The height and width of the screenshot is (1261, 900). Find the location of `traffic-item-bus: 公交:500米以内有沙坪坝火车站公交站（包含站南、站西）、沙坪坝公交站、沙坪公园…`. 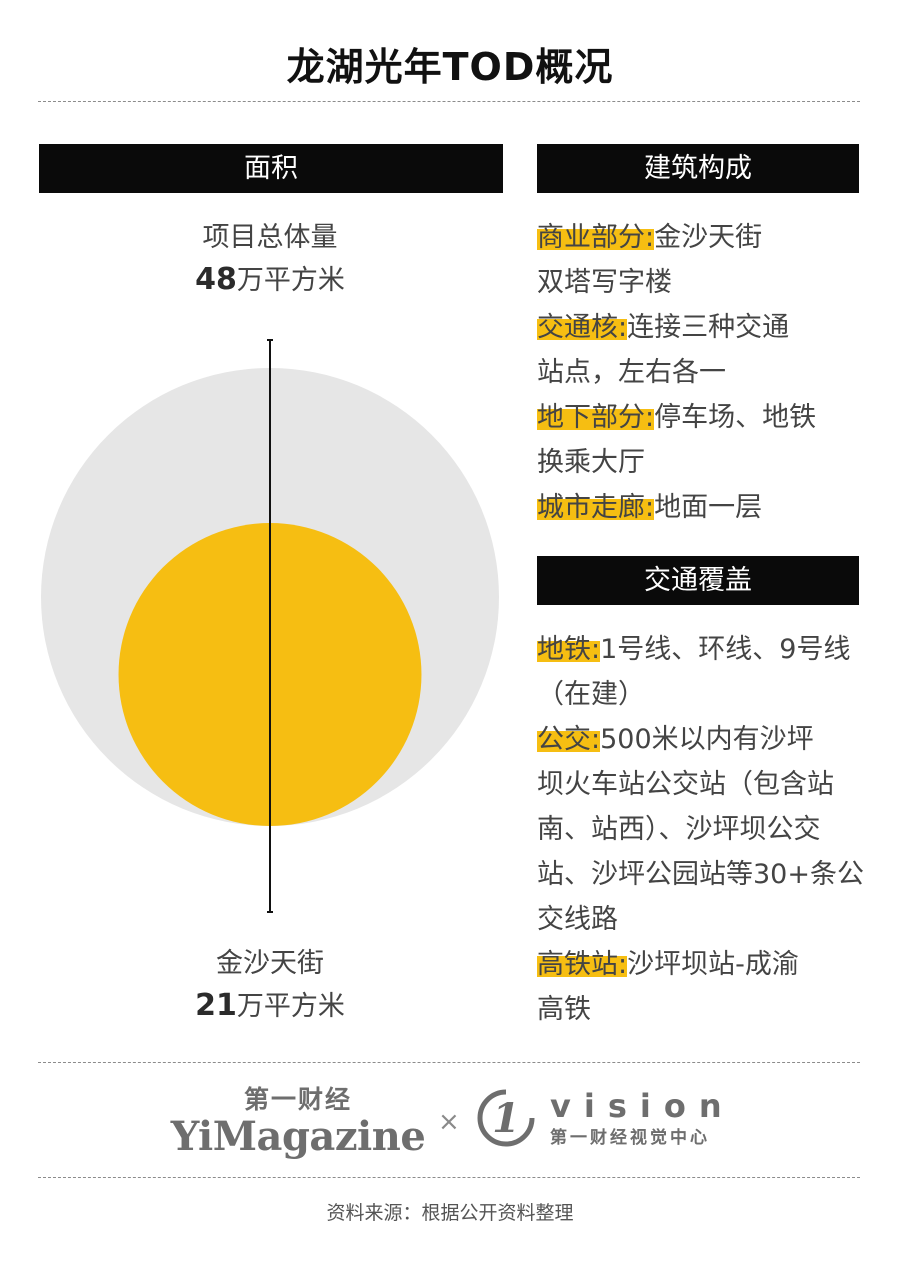

traffic-item-bus: 公交:500米以内有沙坪坝火车站公交站（包含站南、站西）、沙坪坝公交站、沙坪公园… is located at coordinates (702, 829).